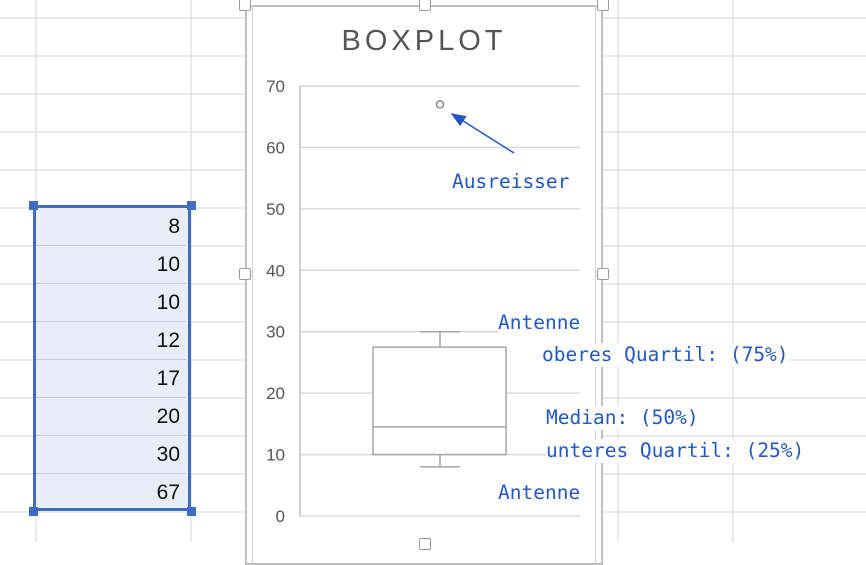 This screenshot has height=565, width=866. Describe the element at coordinates (111, 379) in the screenshot. I see `data-cell: 17` at that location.